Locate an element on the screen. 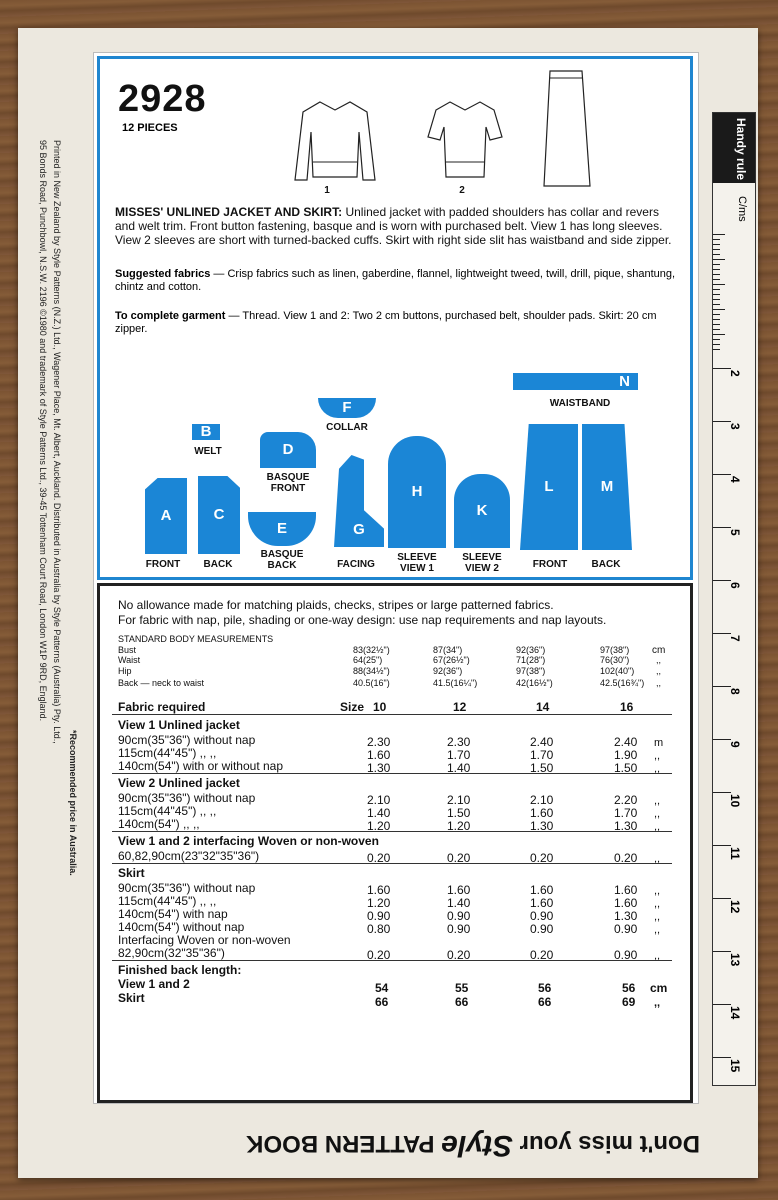 The height and width of the screenshot is (1200, 778). rule-mark: 10 is located at coordinates (735, 801).